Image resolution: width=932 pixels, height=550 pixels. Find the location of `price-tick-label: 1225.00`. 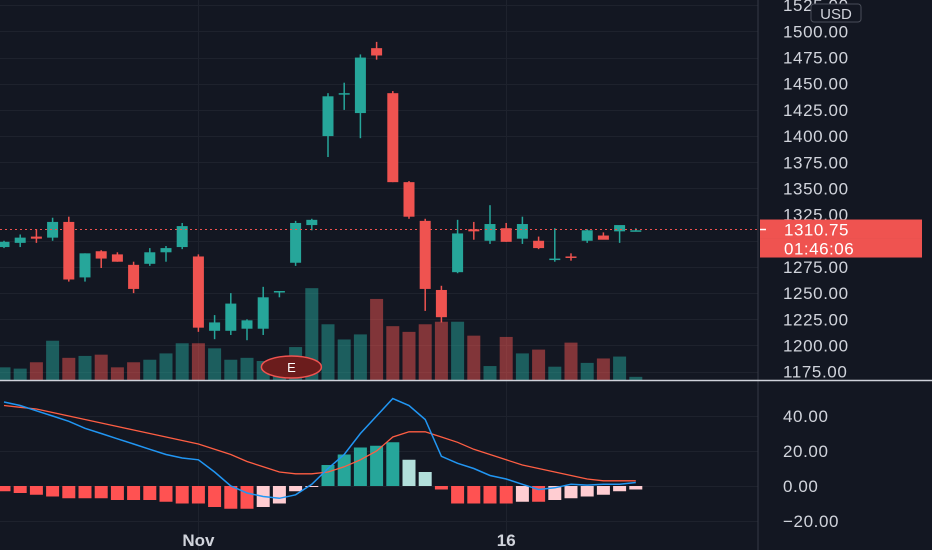

price-tick-label: 1225.00 is located at coordinates (816, 319).